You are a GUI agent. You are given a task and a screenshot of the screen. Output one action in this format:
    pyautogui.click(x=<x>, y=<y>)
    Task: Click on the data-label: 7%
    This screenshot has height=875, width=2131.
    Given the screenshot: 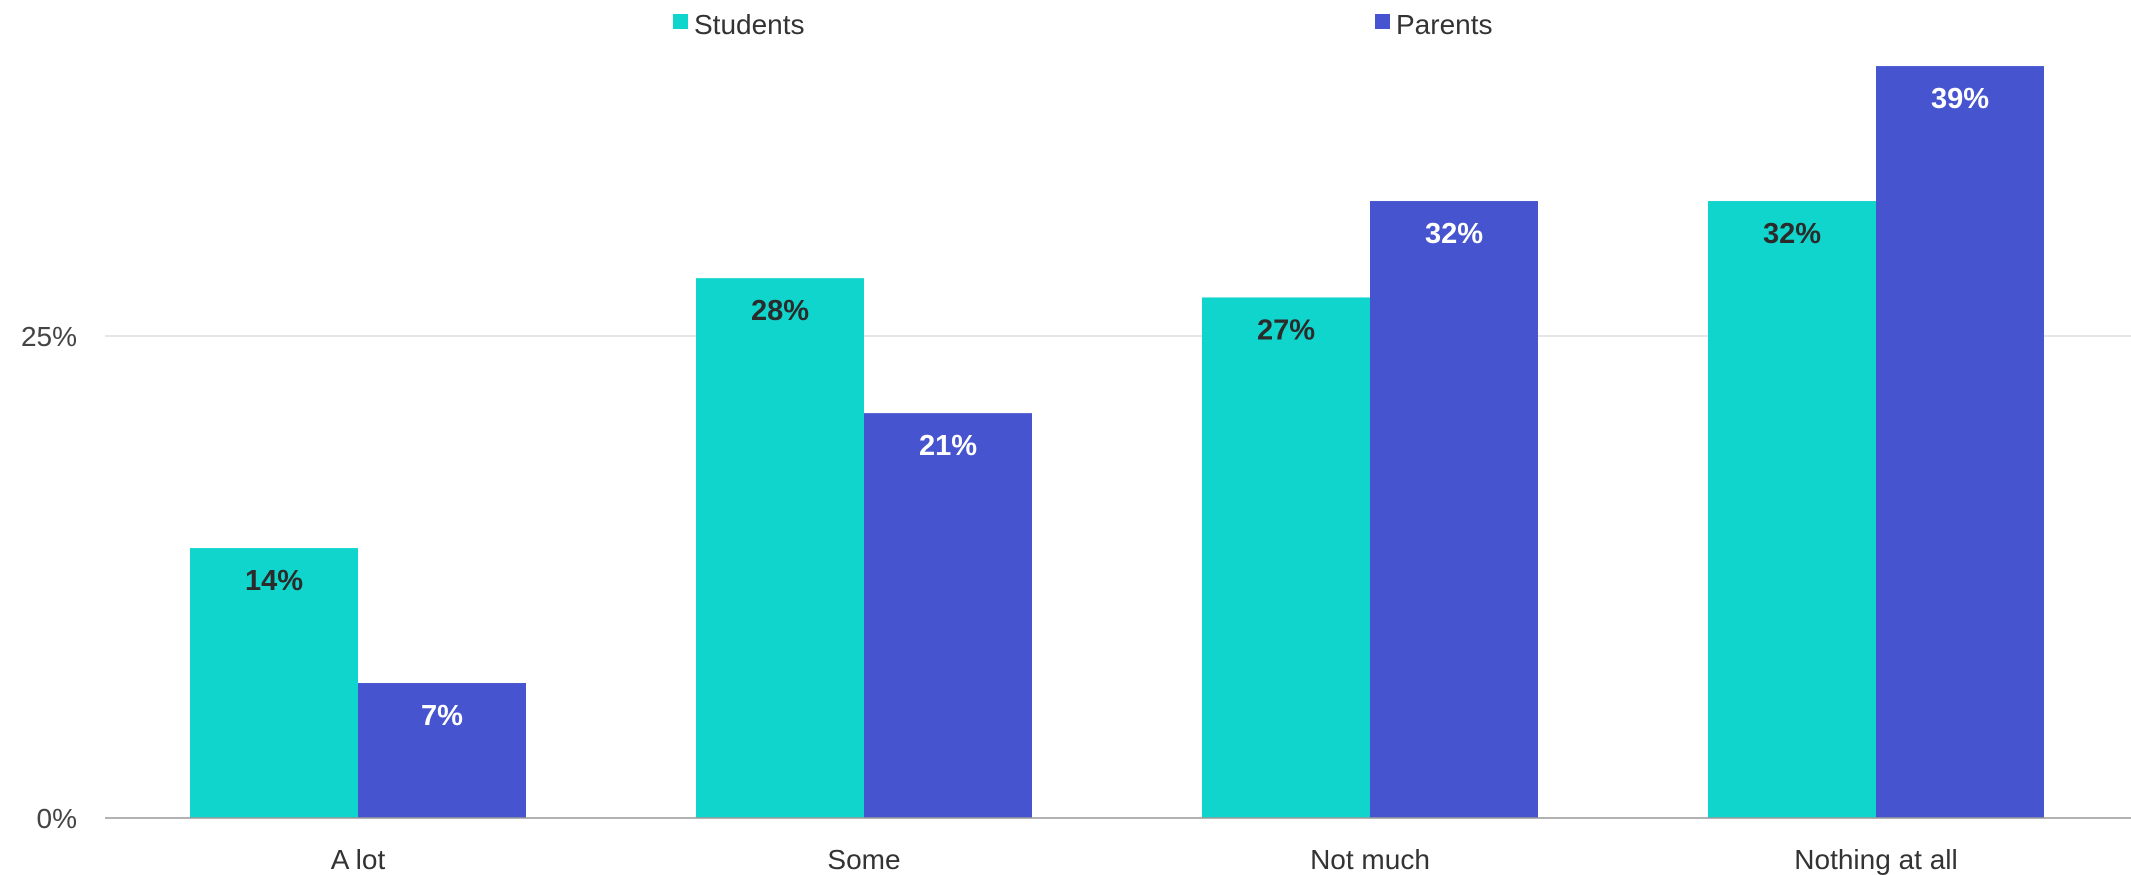 What is the action you would take?
    pyautogui.click(x=442, y=716)
    